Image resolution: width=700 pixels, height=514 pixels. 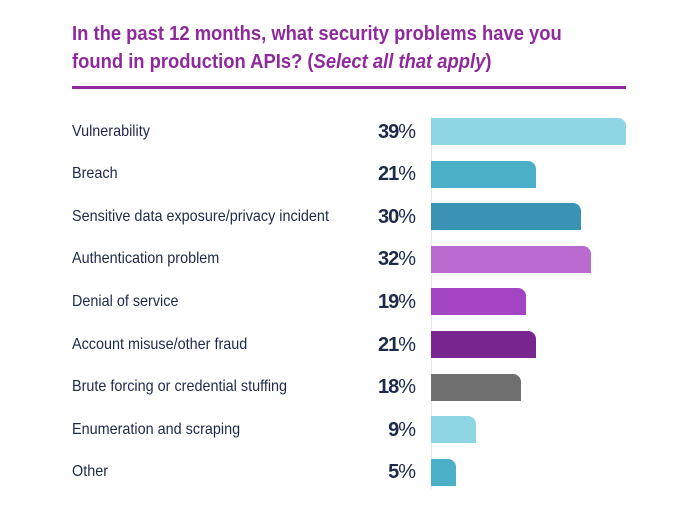 I want to click on value-label: 39%, so click(x=388, y=132).